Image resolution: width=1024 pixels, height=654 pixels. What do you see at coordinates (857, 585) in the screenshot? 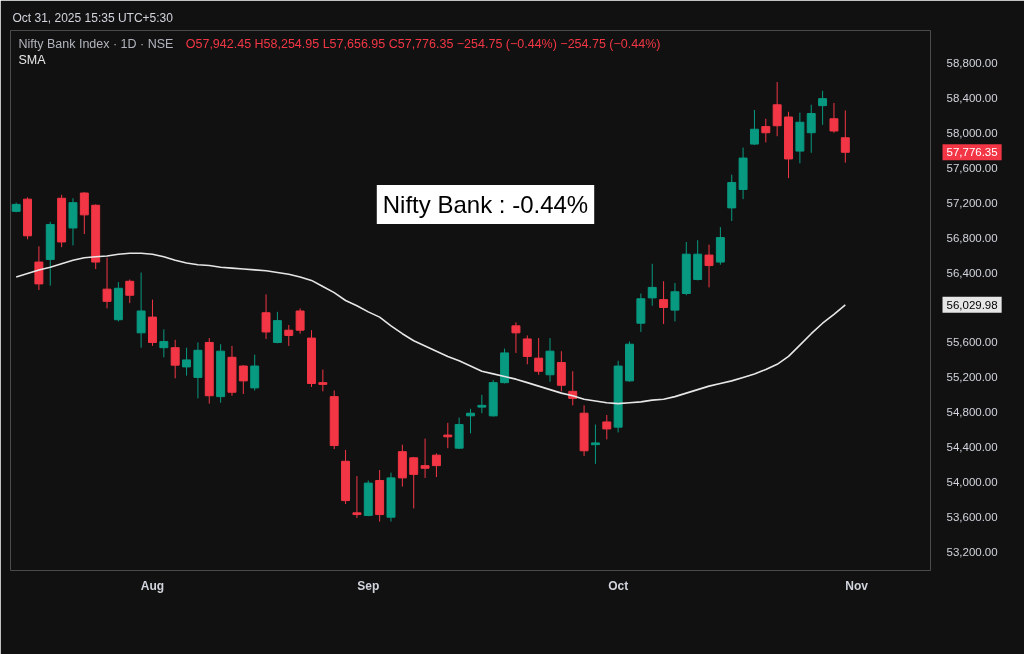
I see `x-tick-label: Nov` at bounding box center [857, 585].